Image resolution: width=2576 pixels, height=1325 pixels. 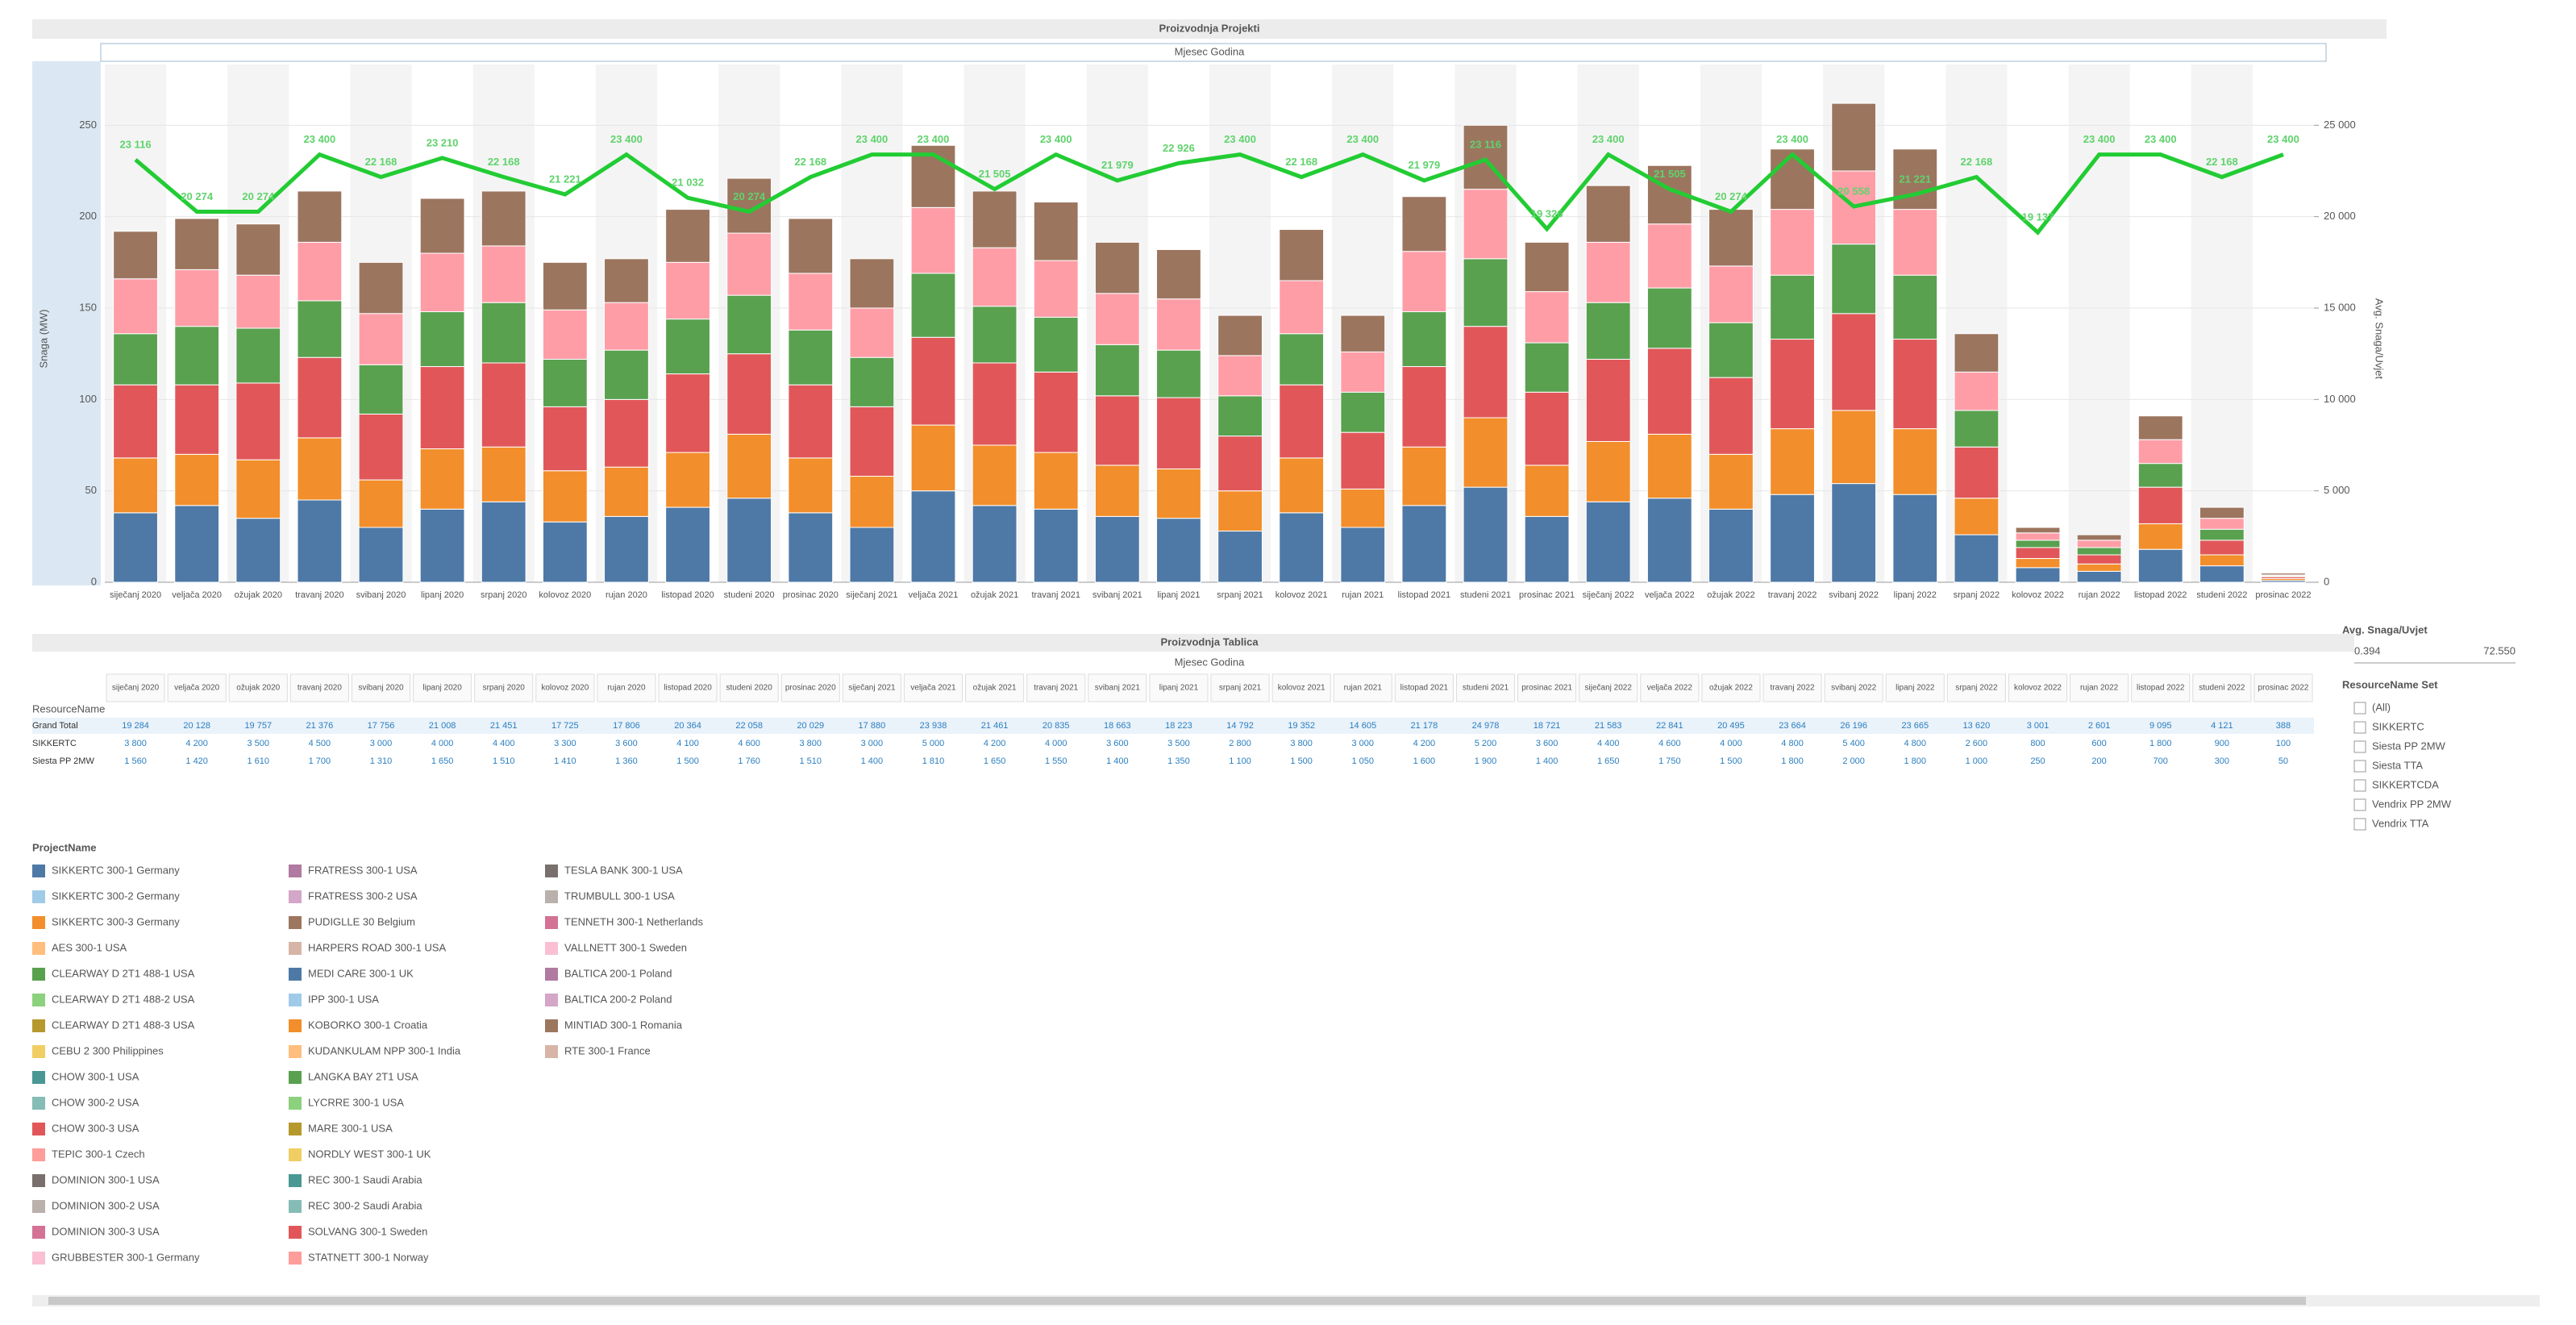 I want to click on table-cell: 4 000, so click(x=443, y=743).